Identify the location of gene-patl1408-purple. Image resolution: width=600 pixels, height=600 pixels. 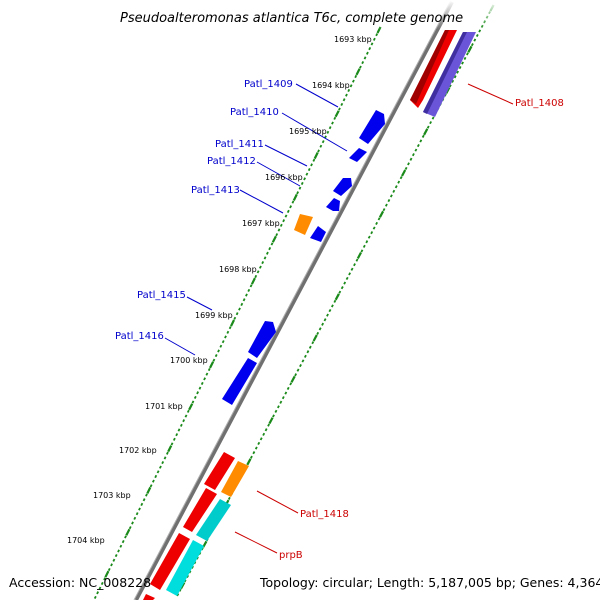
(449, 74).